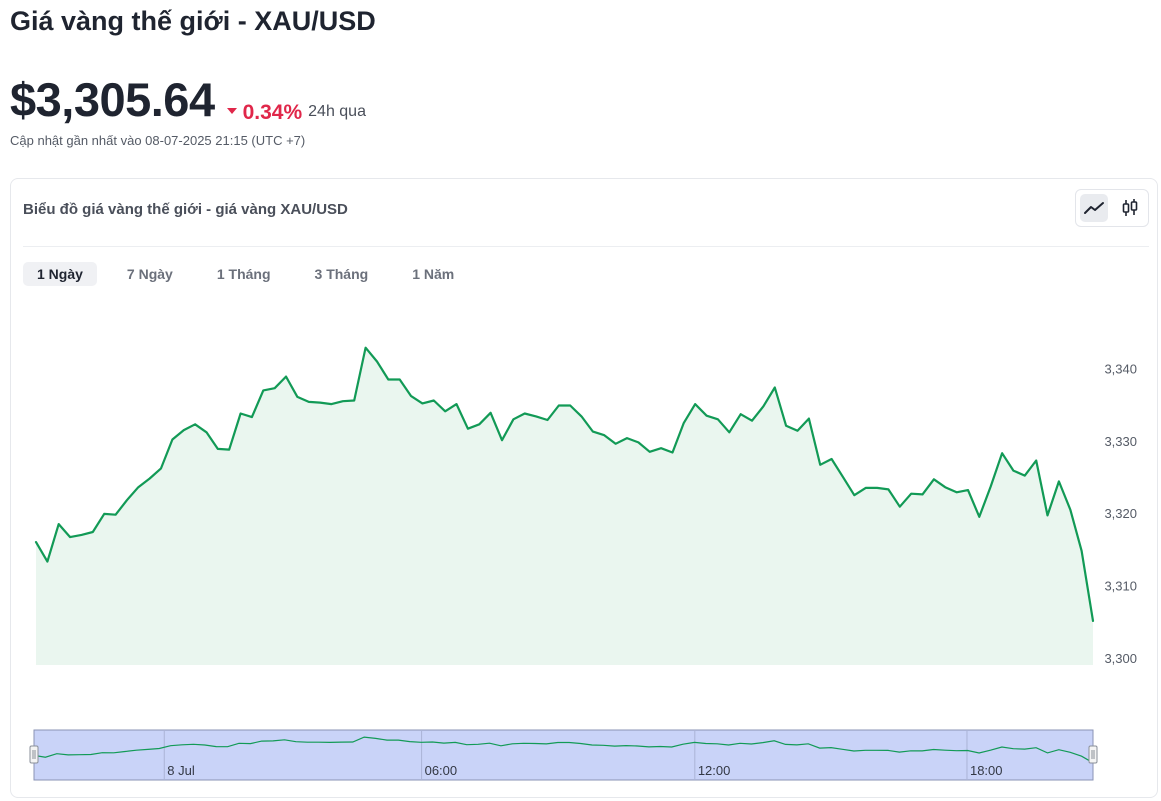  What do you see at coordinates (181, 770) in the screenshot?
I see `navigator-tick-label: 8 Jul` at bounding box center [181, 770].